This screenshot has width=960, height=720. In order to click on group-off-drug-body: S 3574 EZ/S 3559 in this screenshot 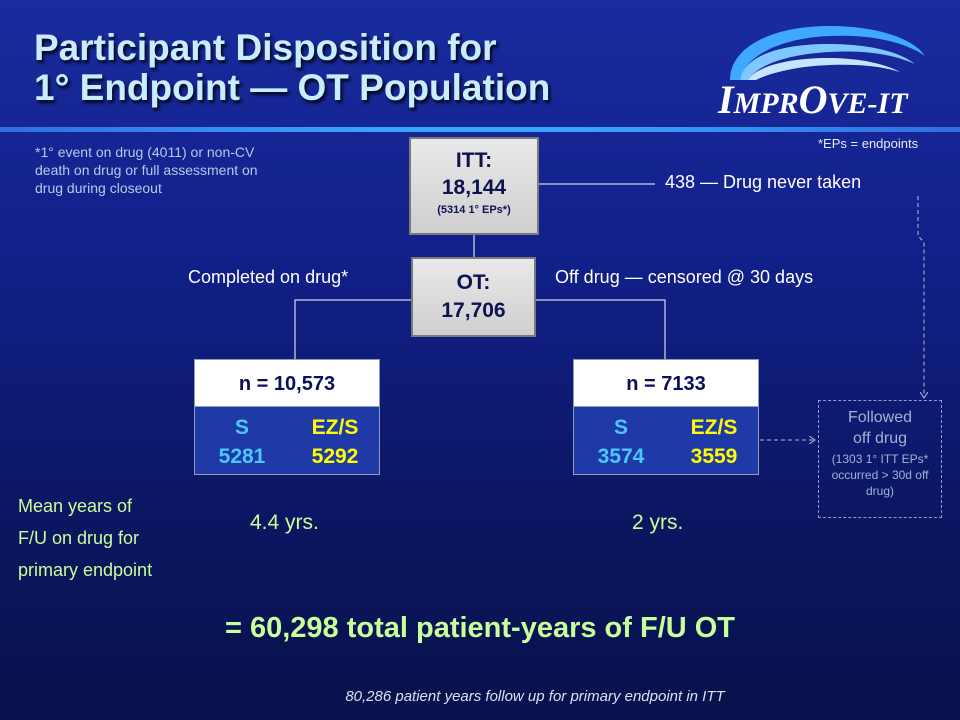, I will do `click(666, 441)`.